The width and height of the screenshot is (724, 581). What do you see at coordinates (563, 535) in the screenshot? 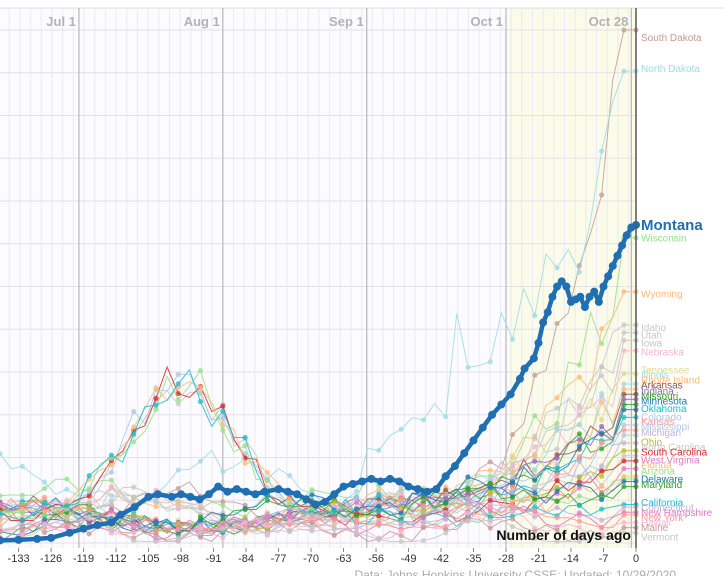
I see `x-axis-title: Number of days ago` at bounding box center [563, 535].